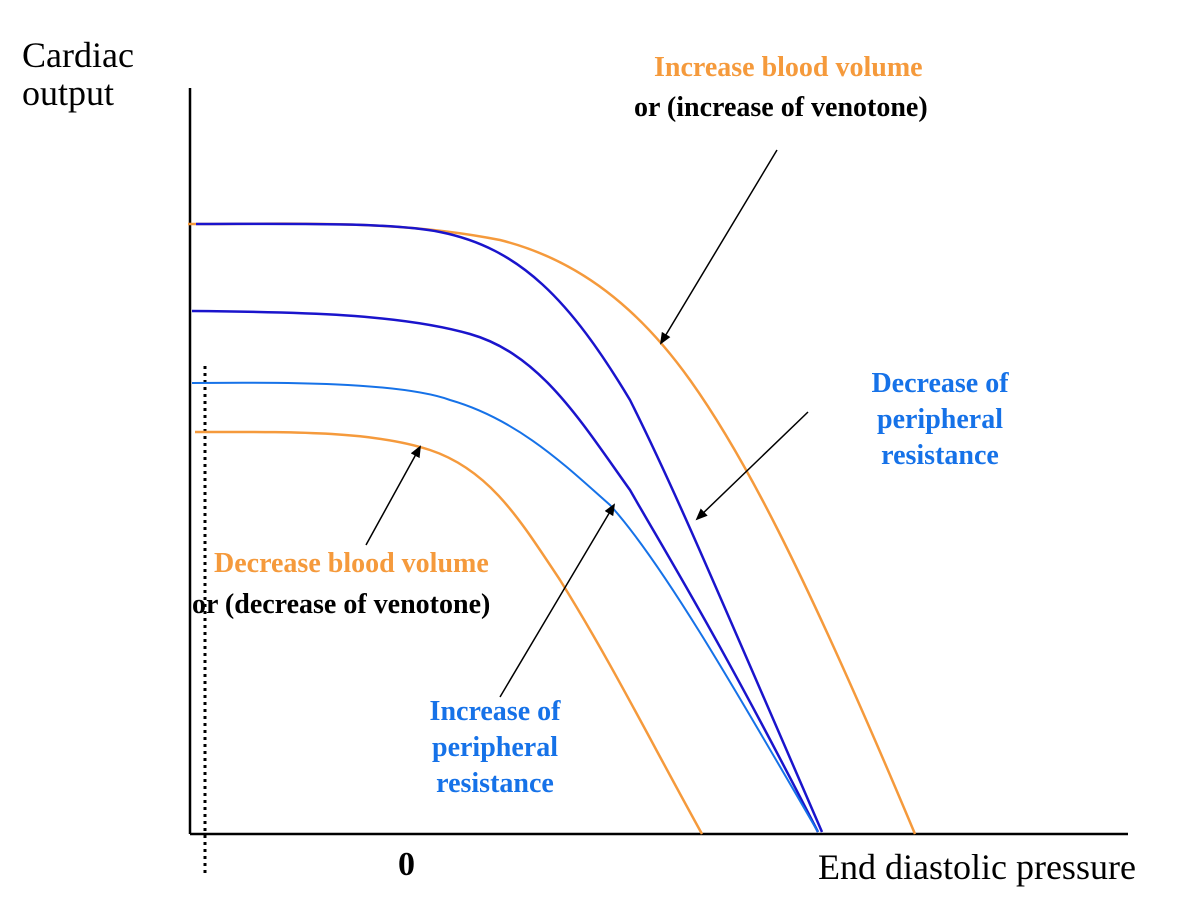 Image resolution: width=1200 pixels, height=900 pixels. Describe the element at coordinates (406, 864) in the screenshot. I see `x-zero-tick-label: 0` at that location.